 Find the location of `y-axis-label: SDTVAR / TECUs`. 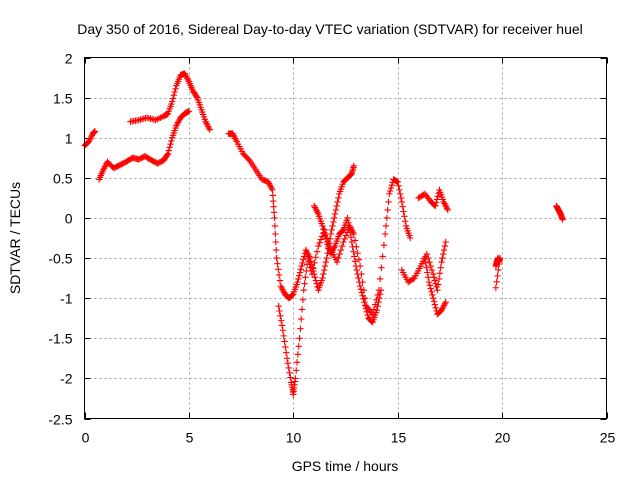

y-axis-label: SDTVAR / TECUs is located at coordinates (15, 238).